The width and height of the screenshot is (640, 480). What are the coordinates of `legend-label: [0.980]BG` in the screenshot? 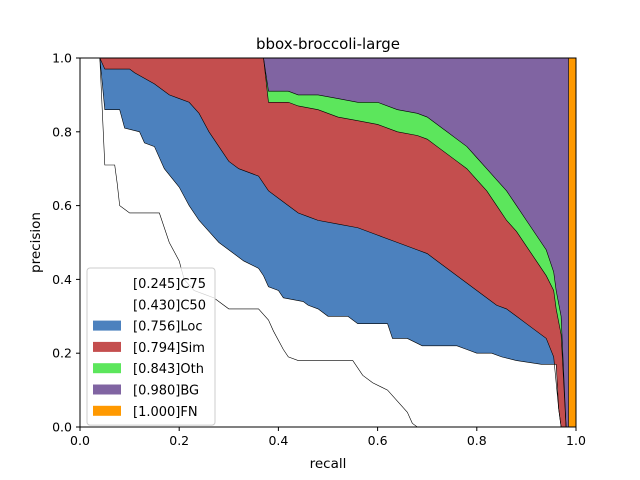 It's located at (166, 391).